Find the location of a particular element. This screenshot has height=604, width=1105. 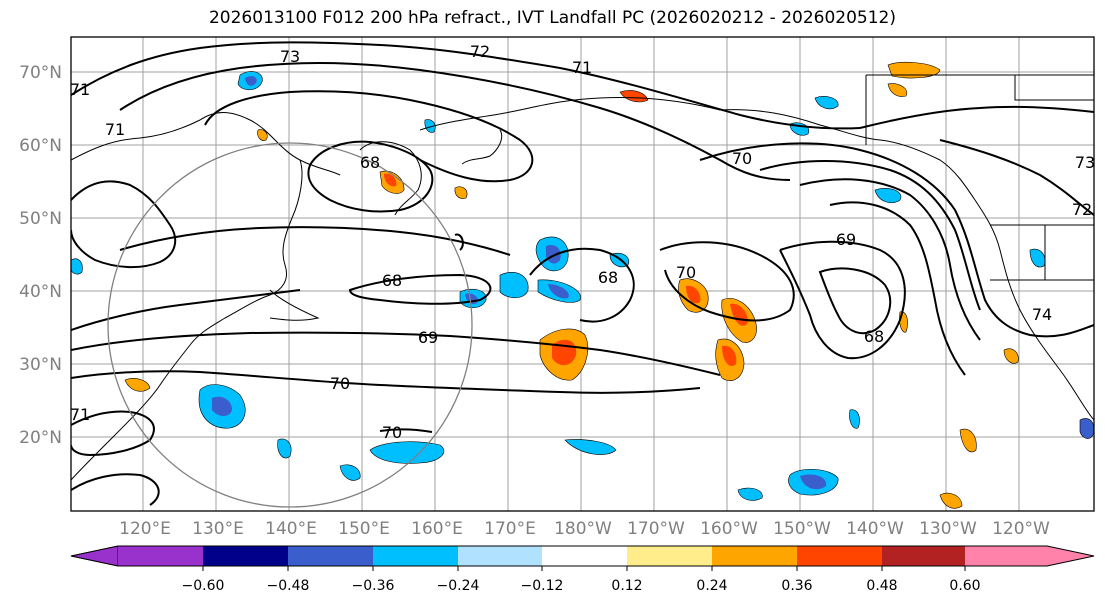

lon-label: 140°W is located at coordinates (875, 529).